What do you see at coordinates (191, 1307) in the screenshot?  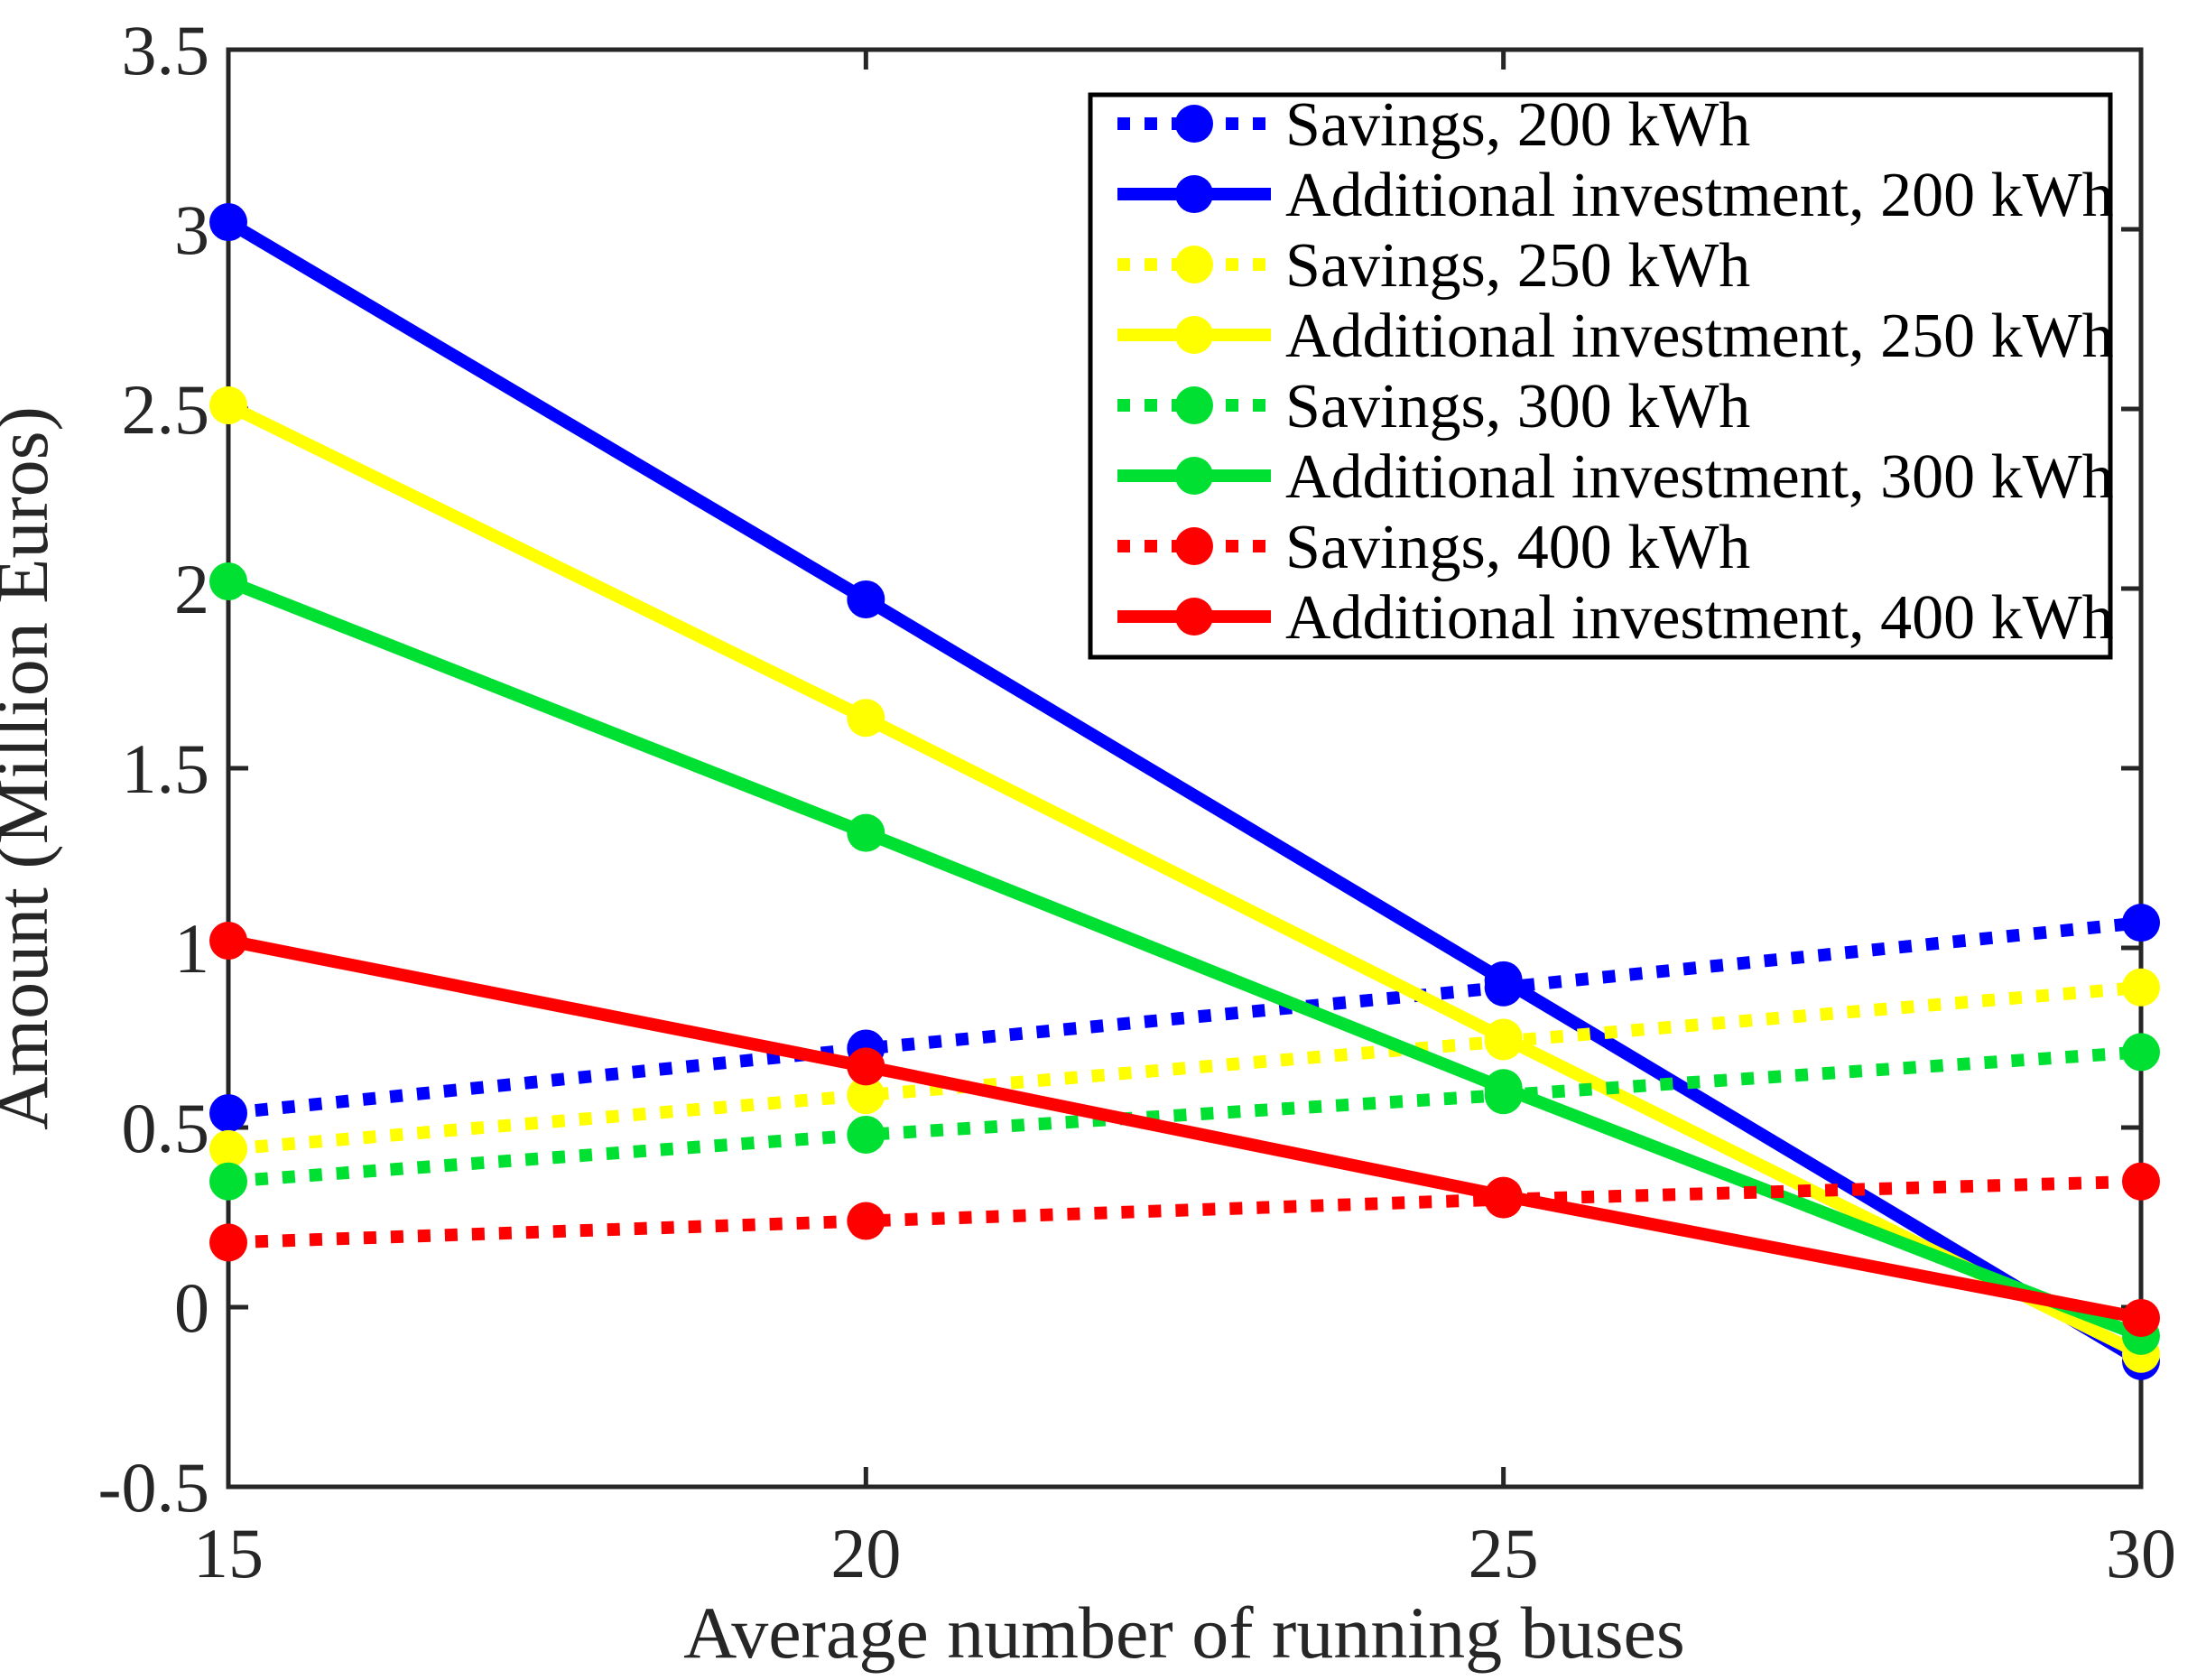 I see `y-tick-label: 0` at bounding box center [191, 1307].